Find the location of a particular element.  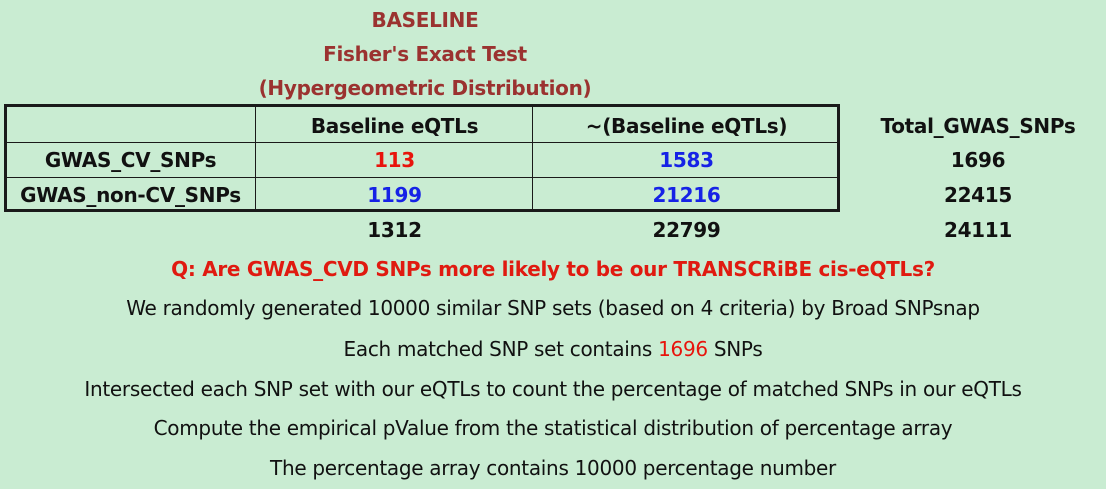

total-cell: 24111 is located at coordinates (978, 230).